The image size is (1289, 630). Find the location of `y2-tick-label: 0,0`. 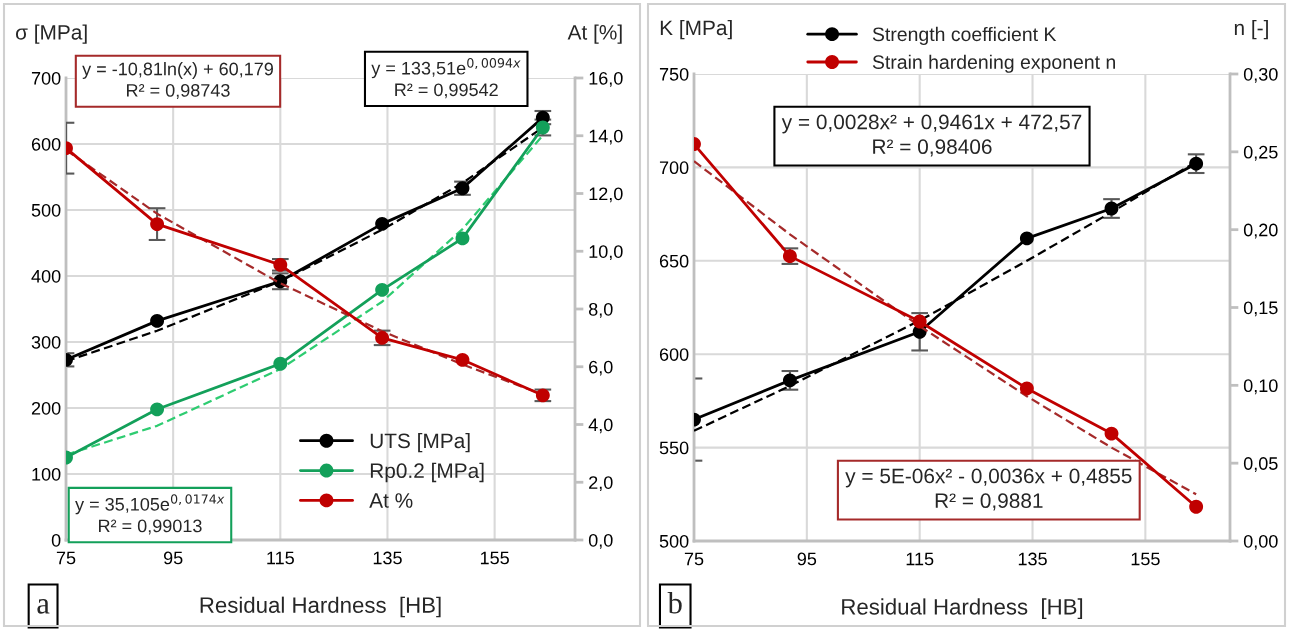

y2-tick-label: 0,0 is located at coordinates (600, 541).